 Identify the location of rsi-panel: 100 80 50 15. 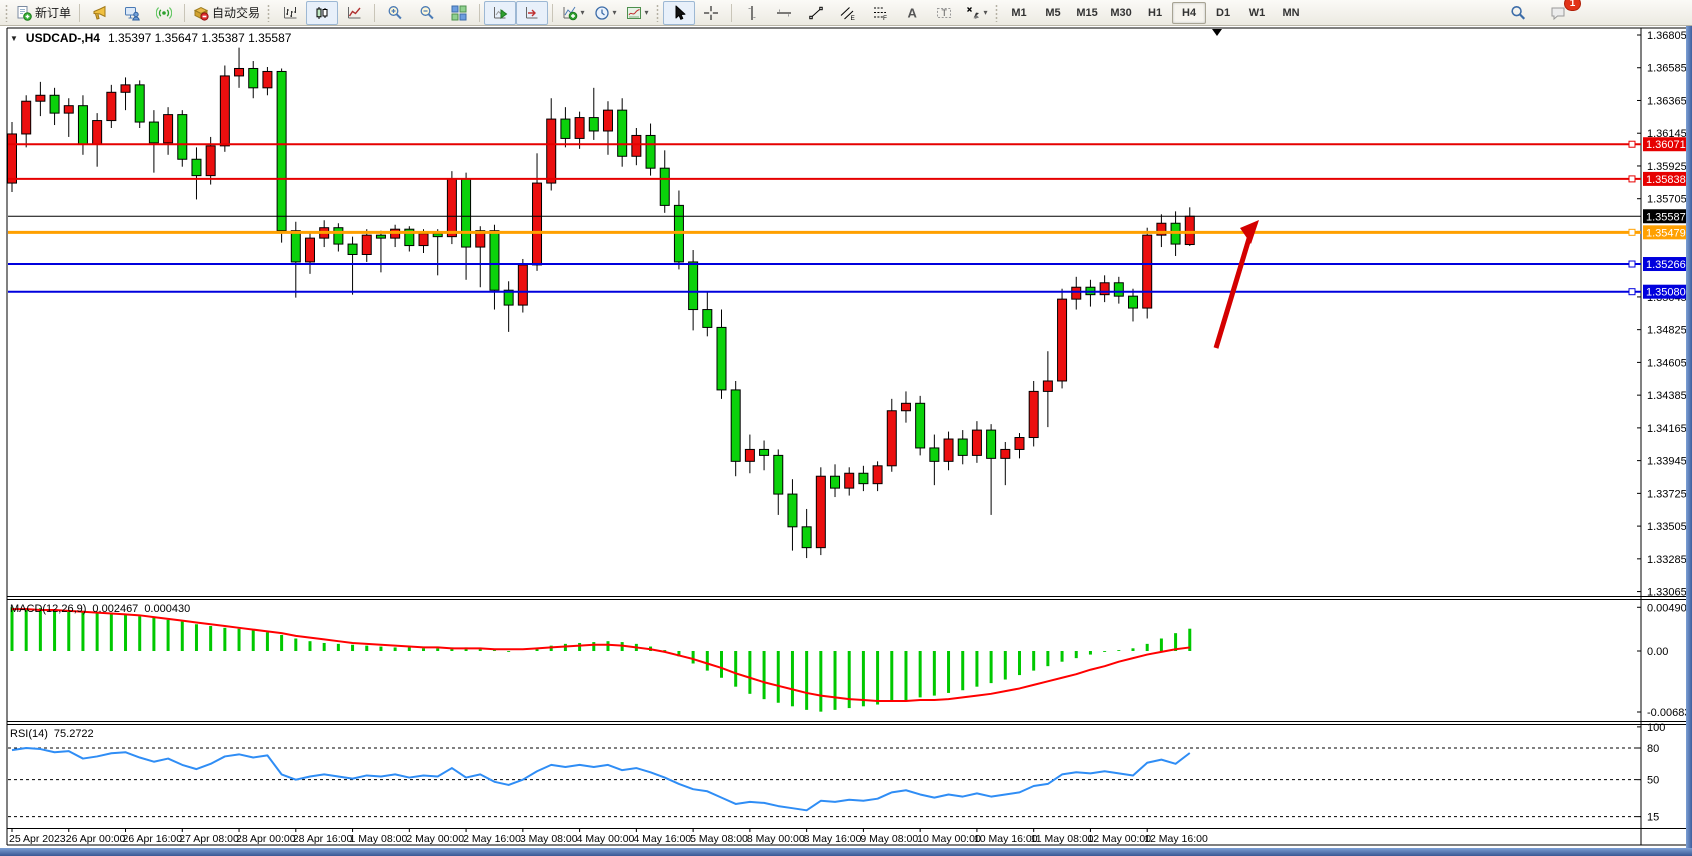
(836, 773).